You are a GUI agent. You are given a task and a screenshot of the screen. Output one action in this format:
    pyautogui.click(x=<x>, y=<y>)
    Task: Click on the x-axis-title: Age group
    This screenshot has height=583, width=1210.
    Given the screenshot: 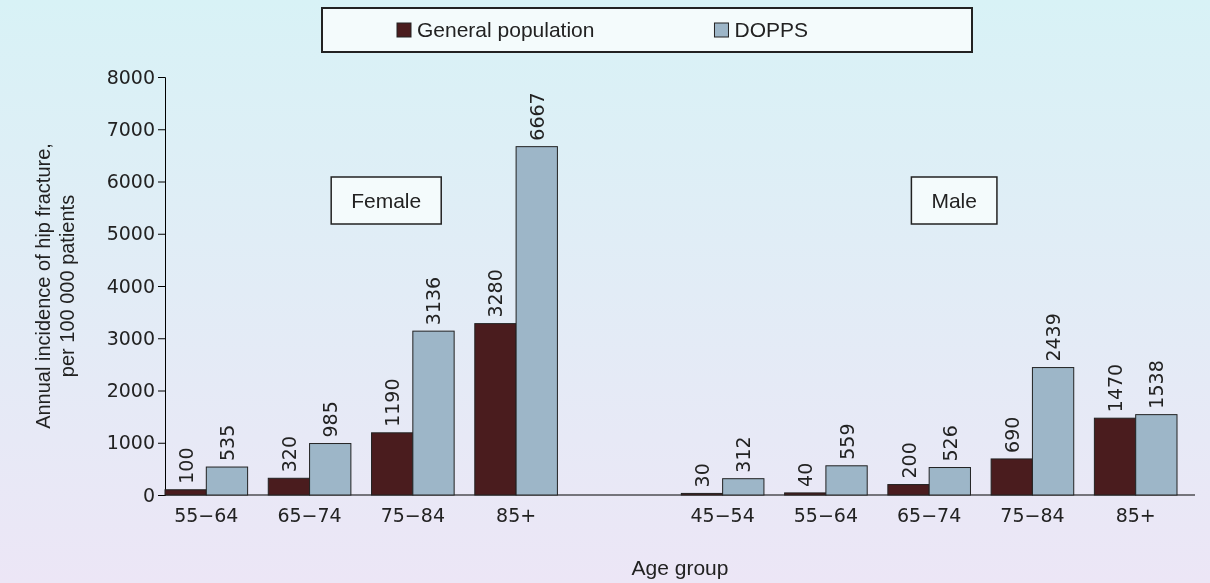 What is the action you would take?
    pyautogui.click(x=680, y=567)
    